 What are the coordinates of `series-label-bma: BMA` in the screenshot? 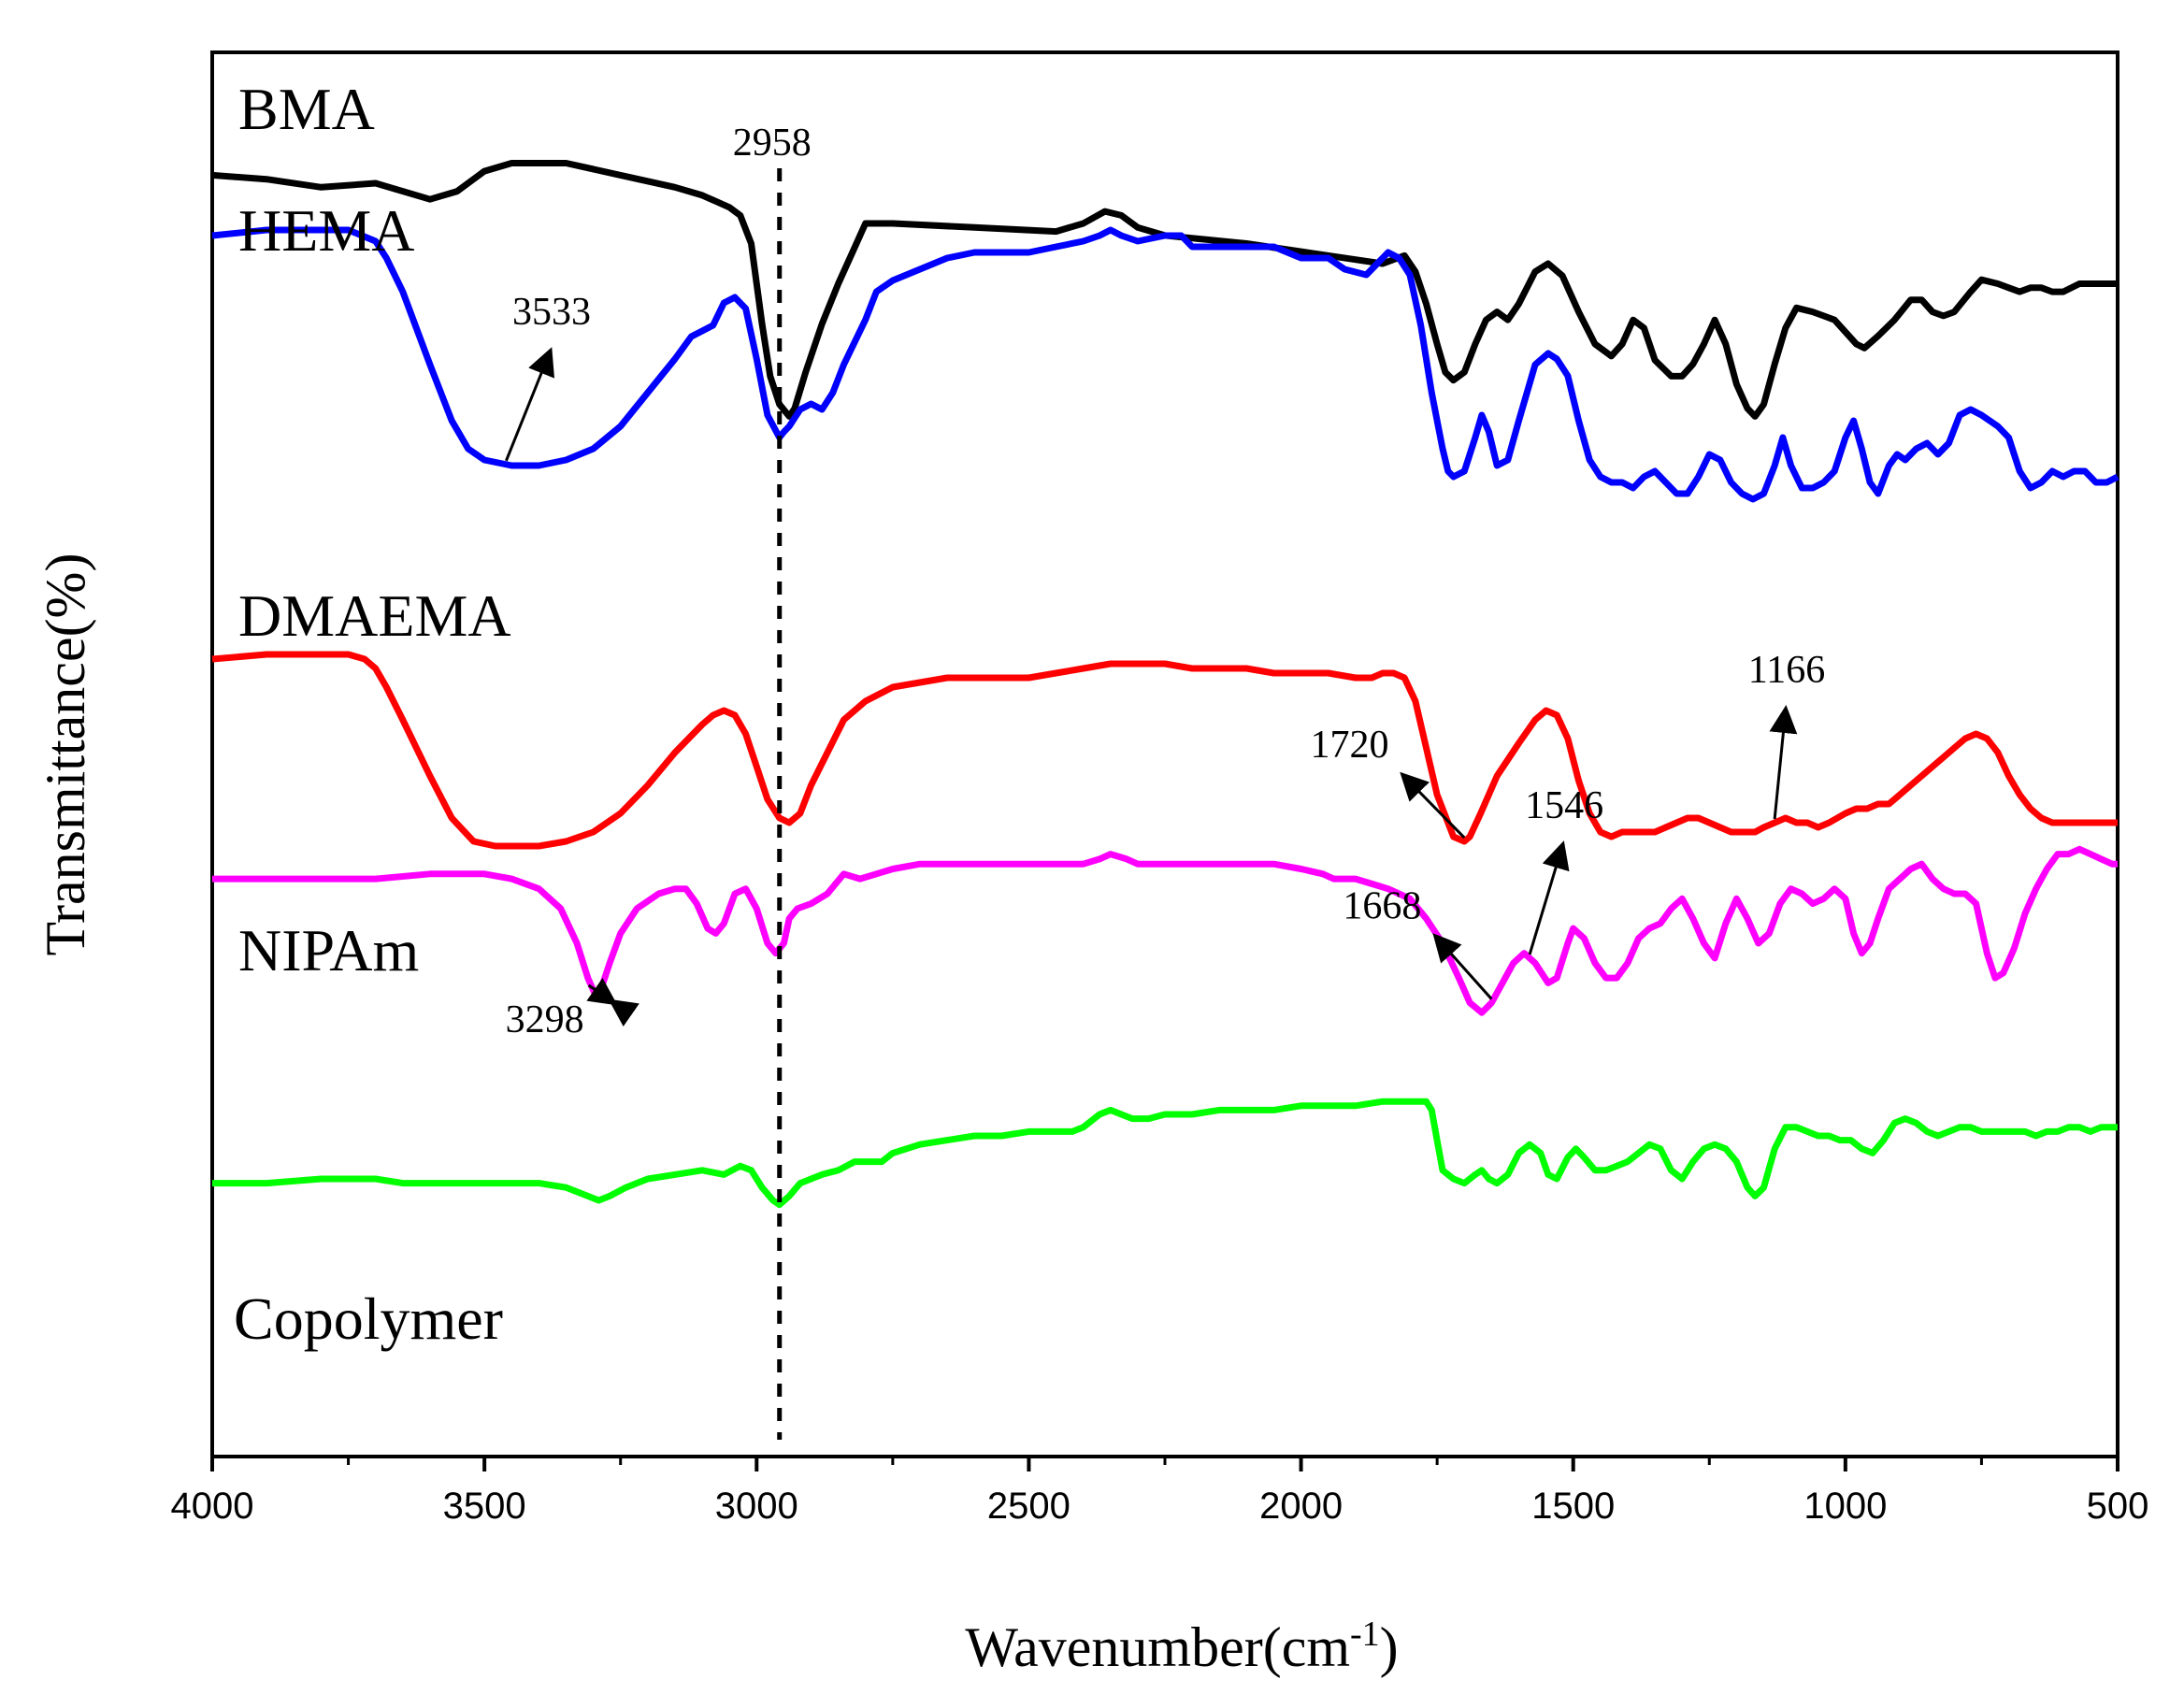 It's located at (306, 109).